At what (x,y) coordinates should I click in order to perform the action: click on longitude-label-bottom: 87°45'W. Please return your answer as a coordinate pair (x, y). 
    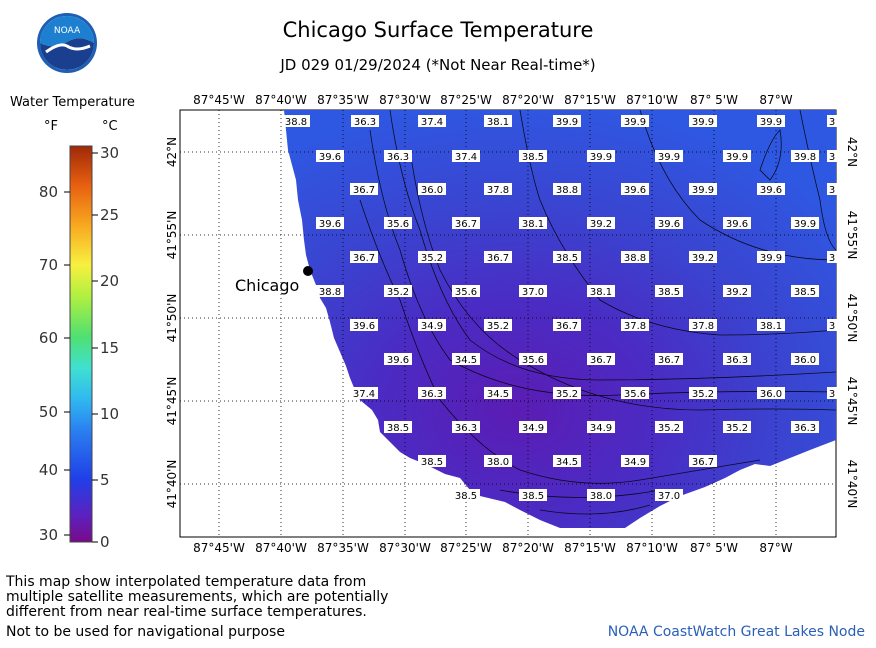
    Looking at the image, I should click on (219, 548).